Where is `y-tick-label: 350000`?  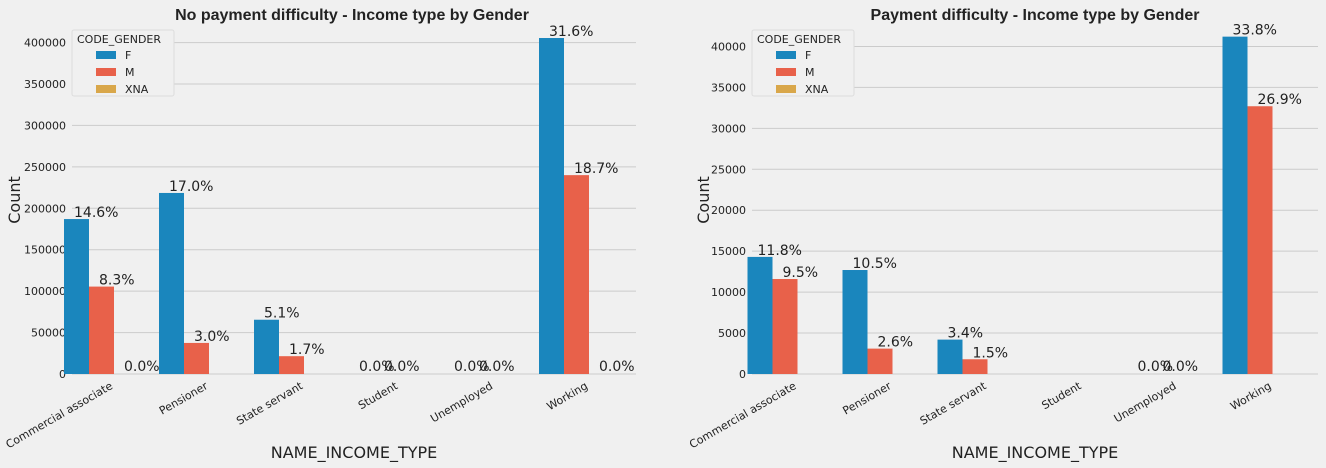 y-tick-label: 350000 is located at coordinates (45, 84).